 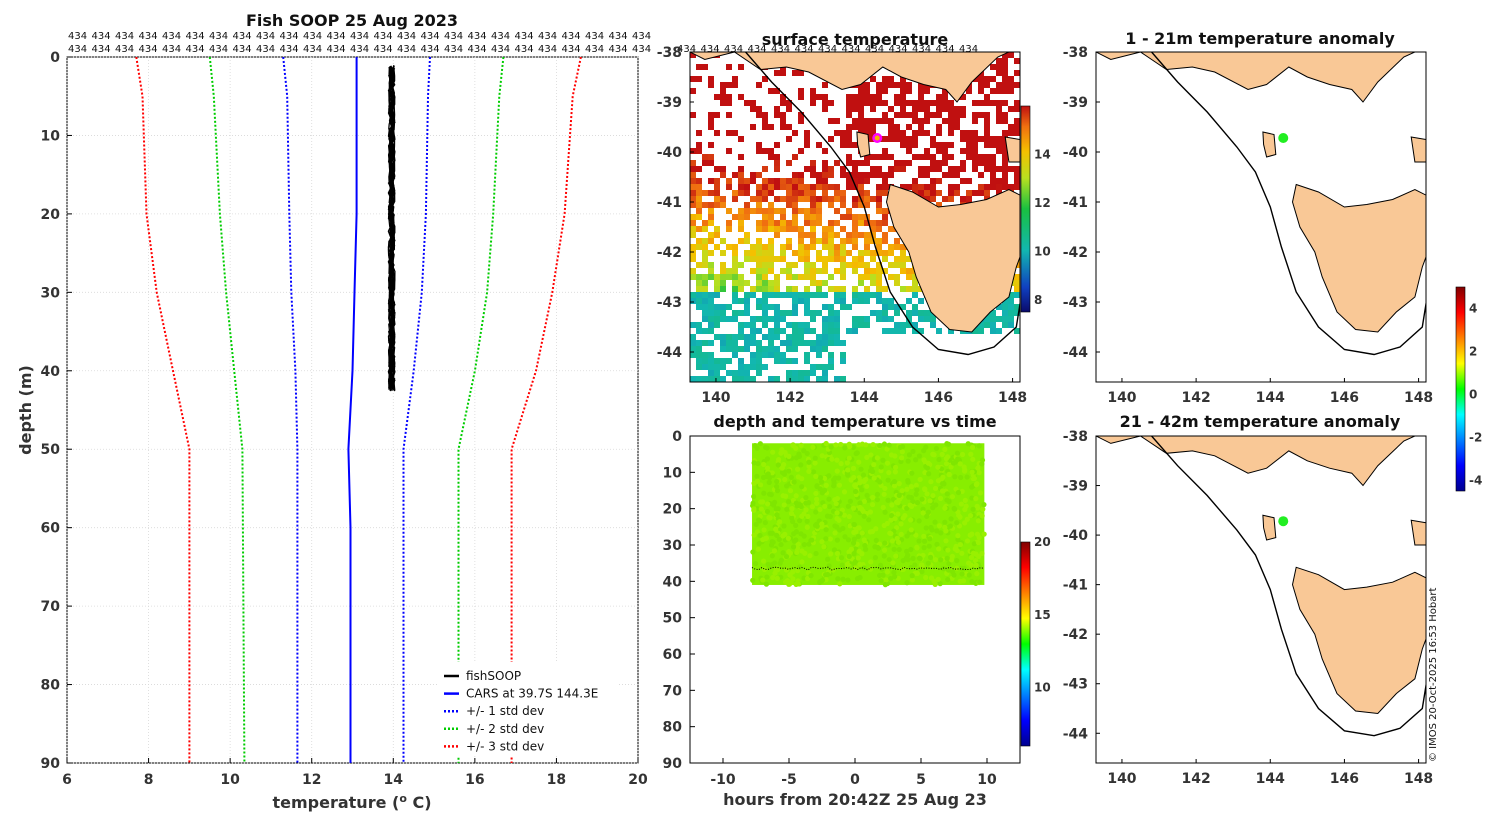 I want to click on legend-label: fishSOOP, so click(x=493, y=676).